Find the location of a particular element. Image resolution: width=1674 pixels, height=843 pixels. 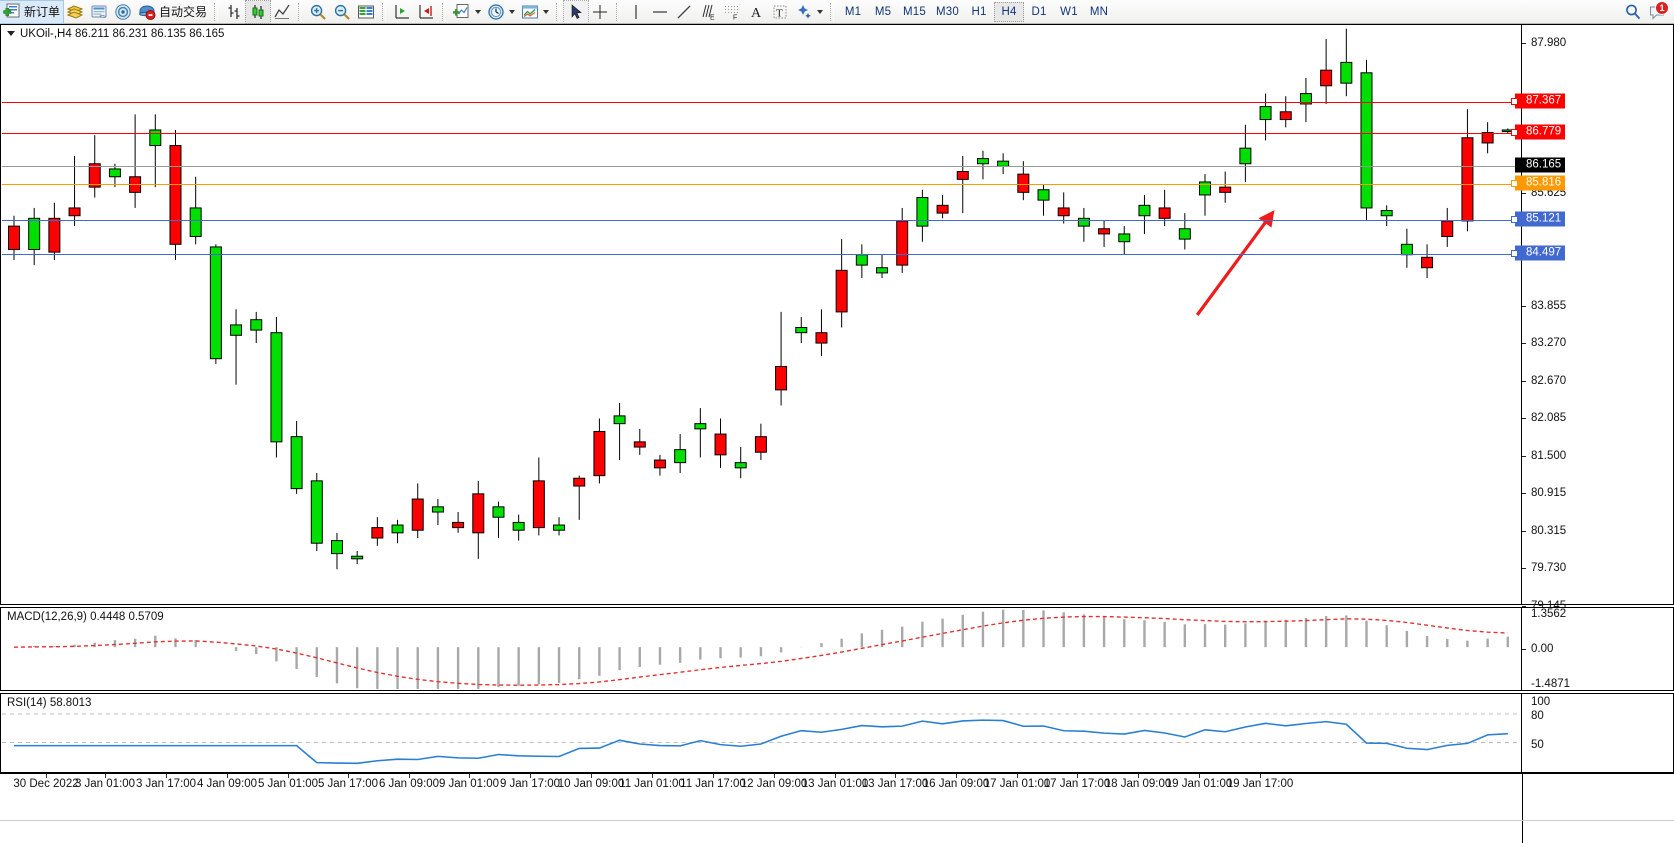

rsi-title: RSI(14) 58.8013 is located at coordinates (49, 703).